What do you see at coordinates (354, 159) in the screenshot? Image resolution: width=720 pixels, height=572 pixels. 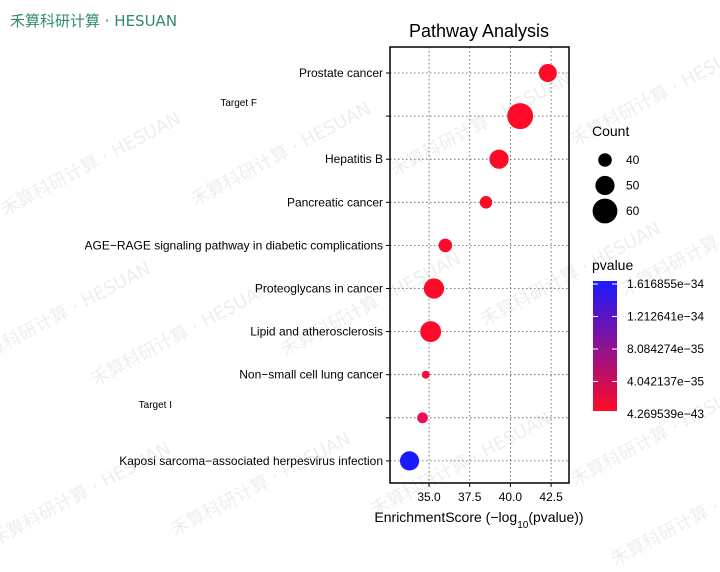 I see `y-tick-label: Hepatitis B` at bounding box center [354, 159].